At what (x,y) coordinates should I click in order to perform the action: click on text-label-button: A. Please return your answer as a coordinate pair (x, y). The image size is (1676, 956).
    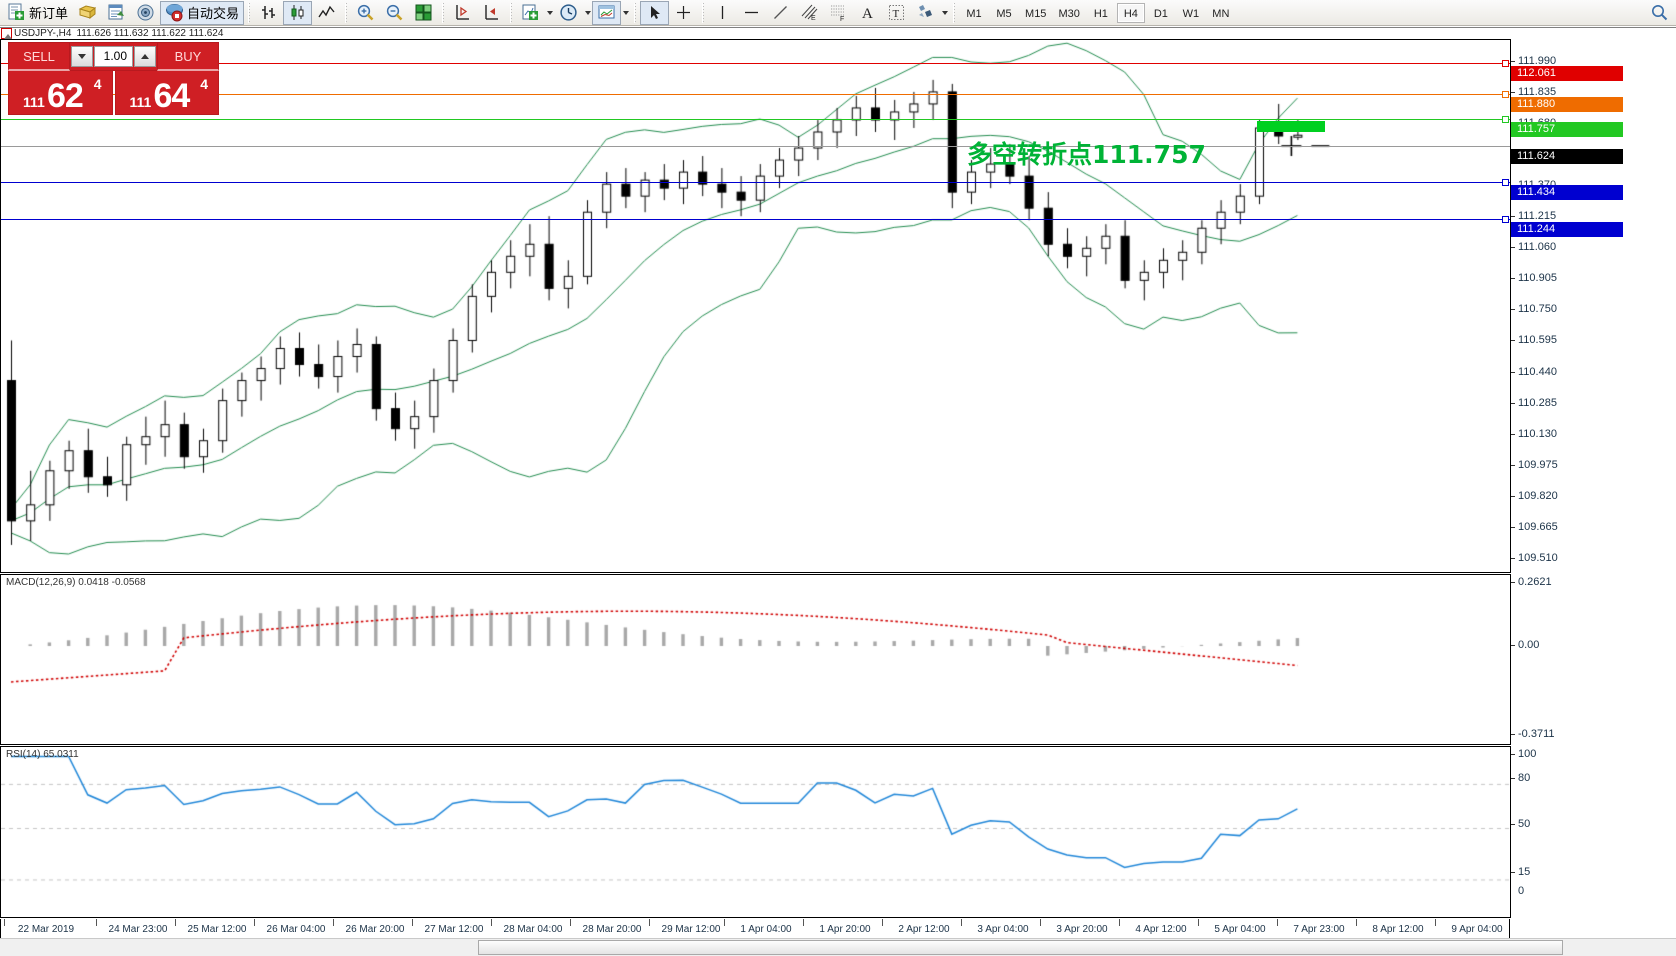
    Looking at the image, I should click on (867, 13).